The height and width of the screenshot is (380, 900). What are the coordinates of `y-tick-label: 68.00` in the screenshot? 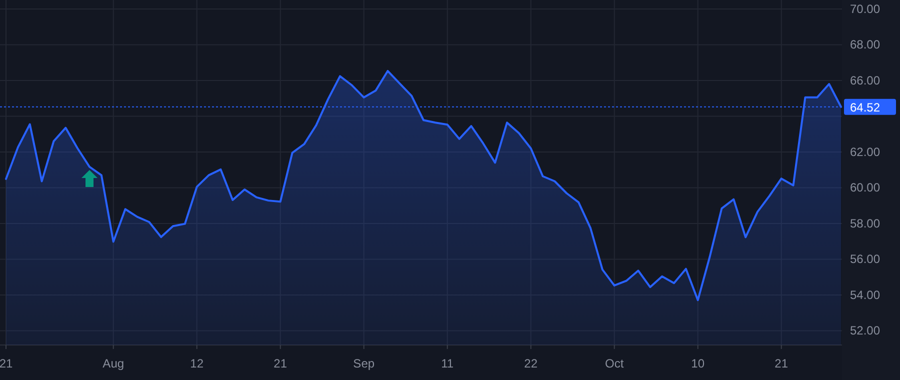 It's located at (865, 45).